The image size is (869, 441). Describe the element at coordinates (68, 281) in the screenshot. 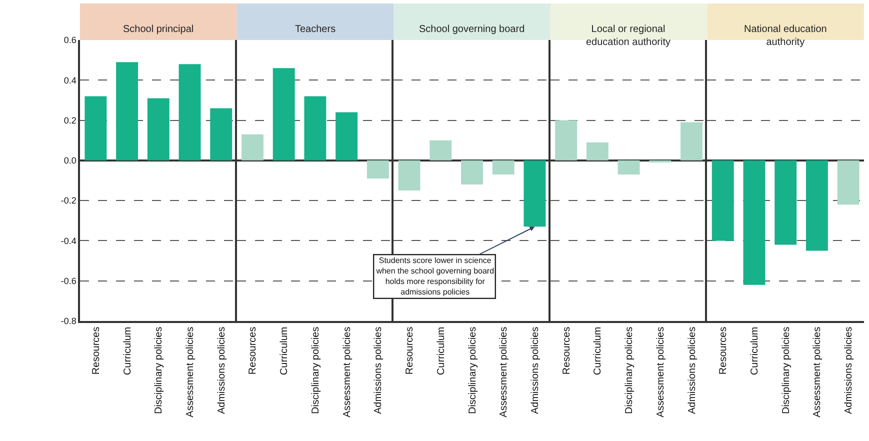

I see `y-tick-label: -0.6` at that location.